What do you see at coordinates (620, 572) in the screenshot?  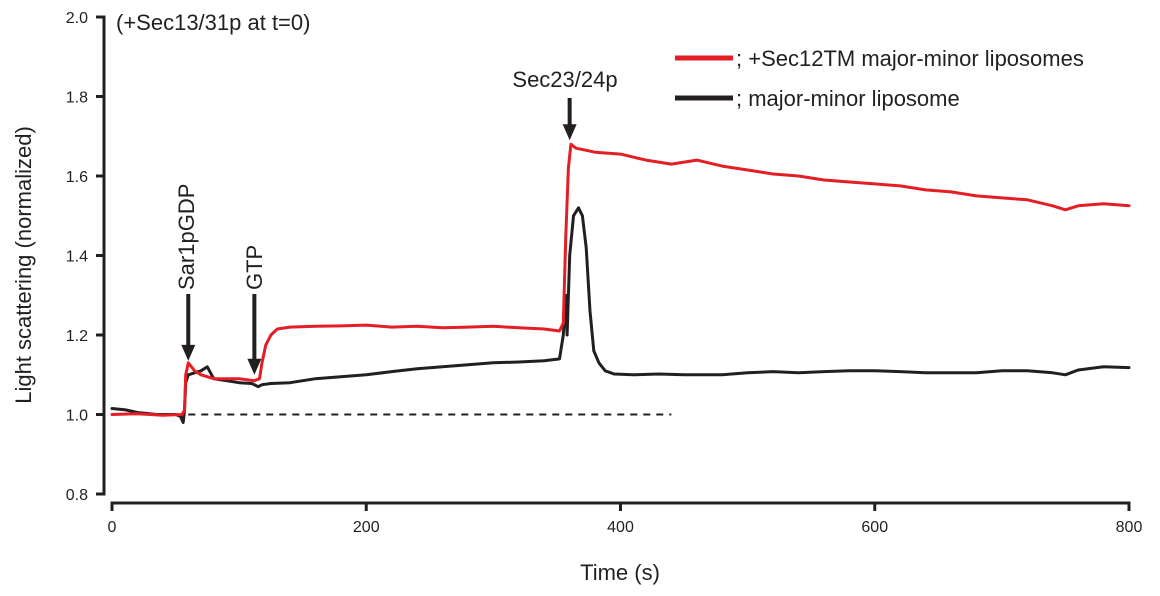 I see `x-axis-title: Time (s)` at bounding box center [620, 572].